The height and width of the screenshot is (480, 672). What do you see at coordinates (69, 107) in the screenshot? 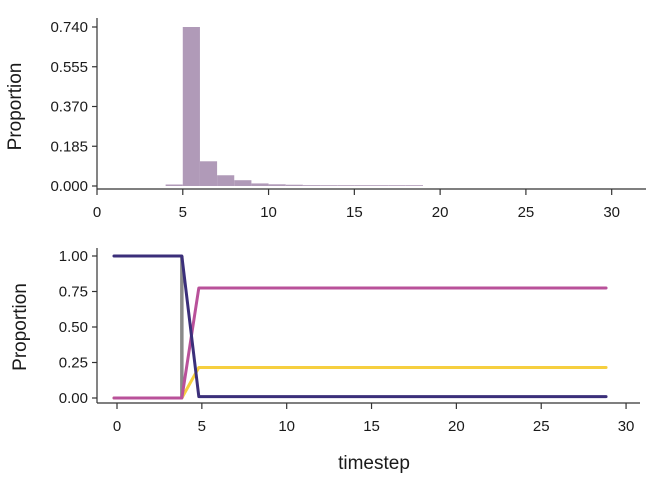
I see `y-tick-label: 0.370` at bounding box center [69, 107].